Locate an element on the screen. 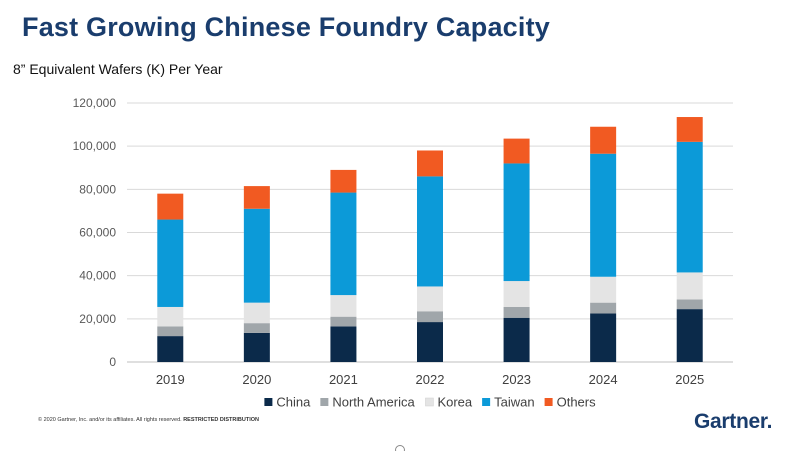 The image size is (800, 451). legend-swatch-north-america is located at coordinates (324, 402).